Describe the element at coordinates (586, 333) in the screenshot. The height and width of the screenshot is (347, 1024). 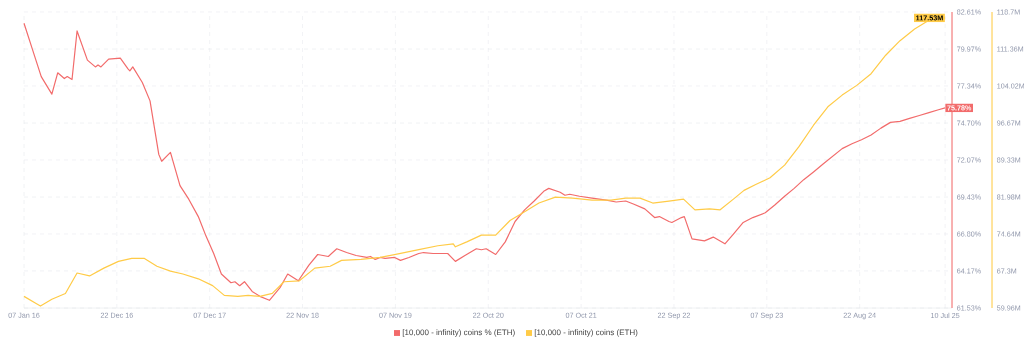
I see `legend-label: [10,000 - infinity) coins (ETH)` at that location.